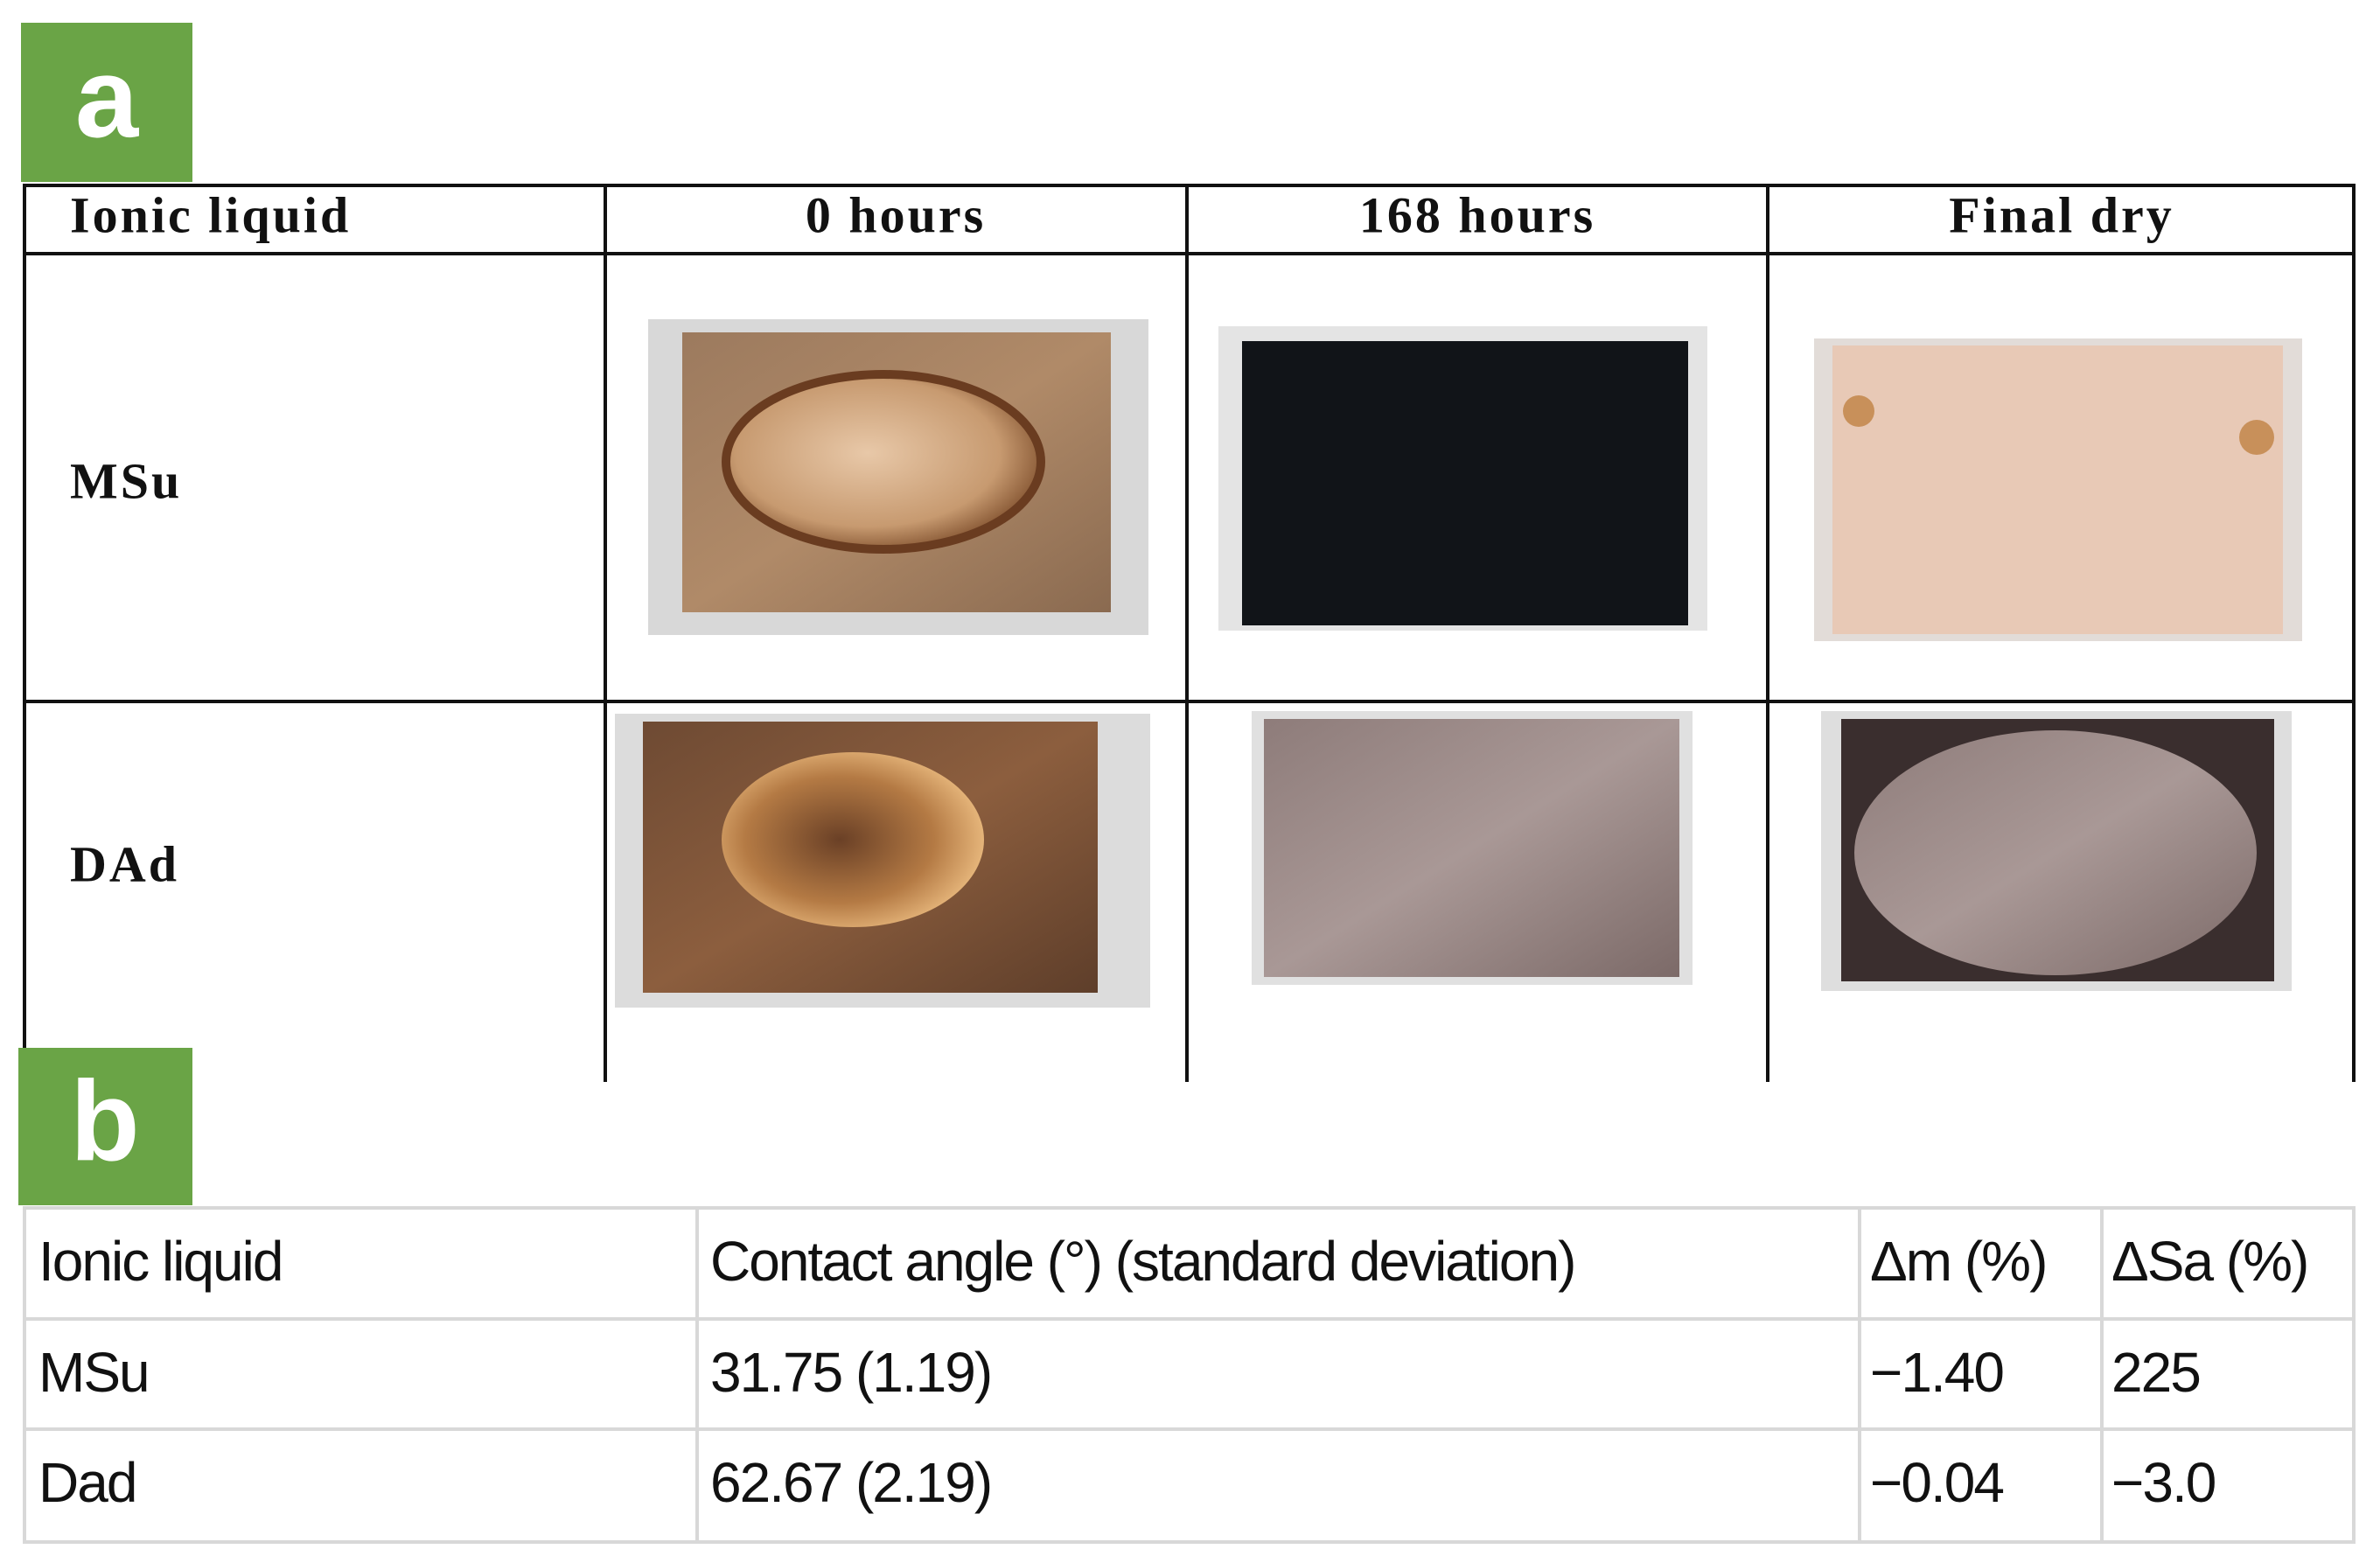  Describe the element at coordinates (1936, 1482) in the screenshot. I see `cell: −0.04` at that location.